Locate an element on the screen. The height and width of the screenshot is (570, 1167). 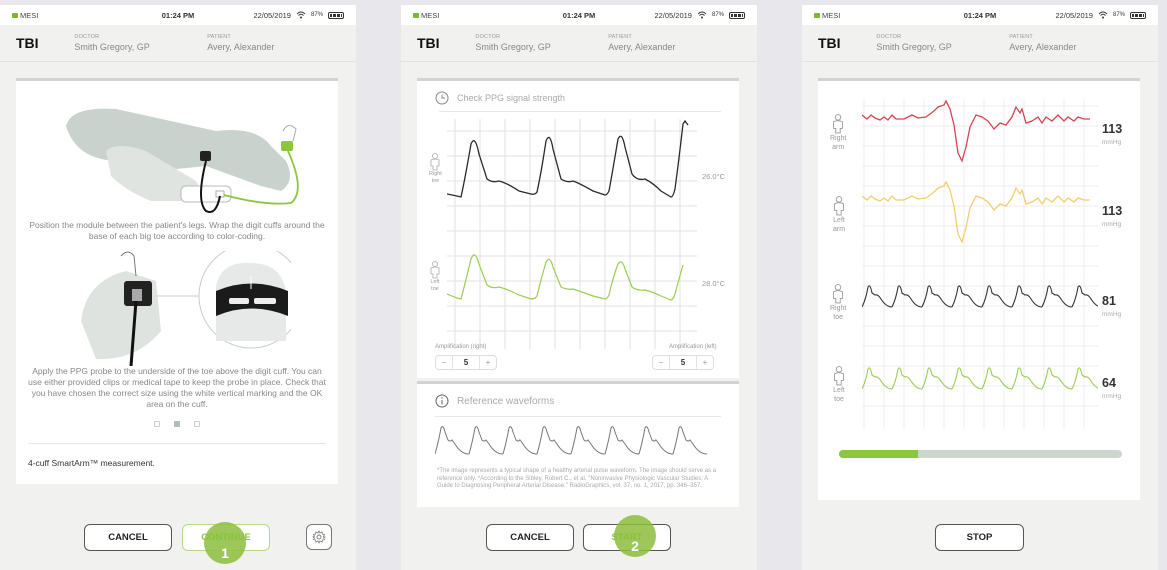
settings-button is located at coordinates (319, 537).